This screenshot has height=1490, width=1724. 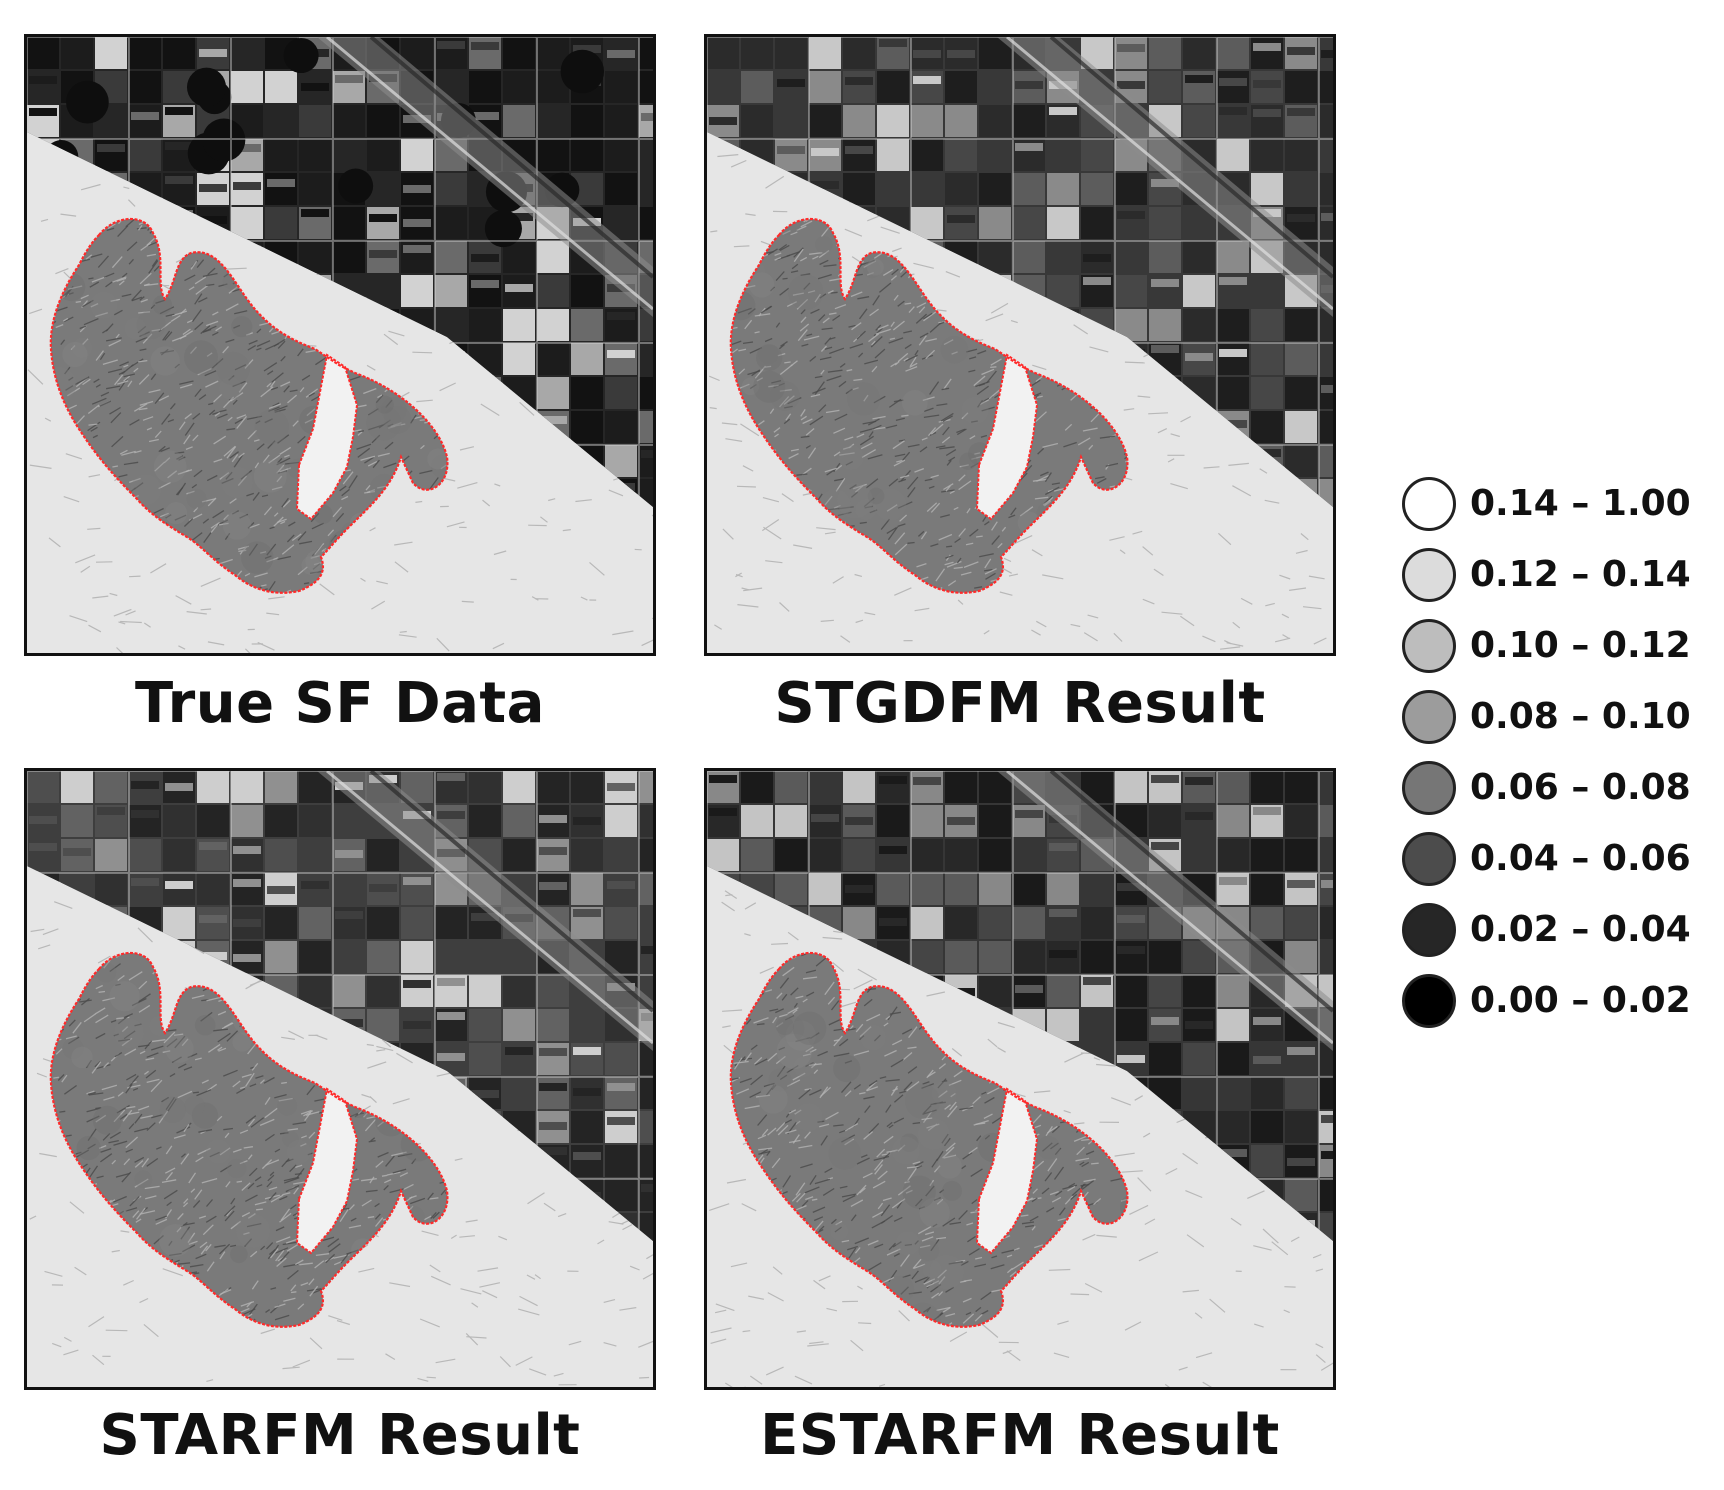 I want to click on legend-item: 0.02 – 0.04, so click(x=1557, y=929).